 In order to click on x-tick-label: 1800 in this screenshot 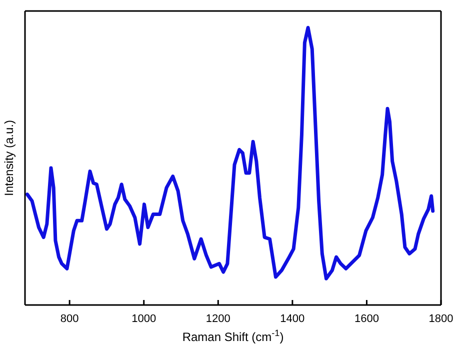, I will do `click(441, 318)`.